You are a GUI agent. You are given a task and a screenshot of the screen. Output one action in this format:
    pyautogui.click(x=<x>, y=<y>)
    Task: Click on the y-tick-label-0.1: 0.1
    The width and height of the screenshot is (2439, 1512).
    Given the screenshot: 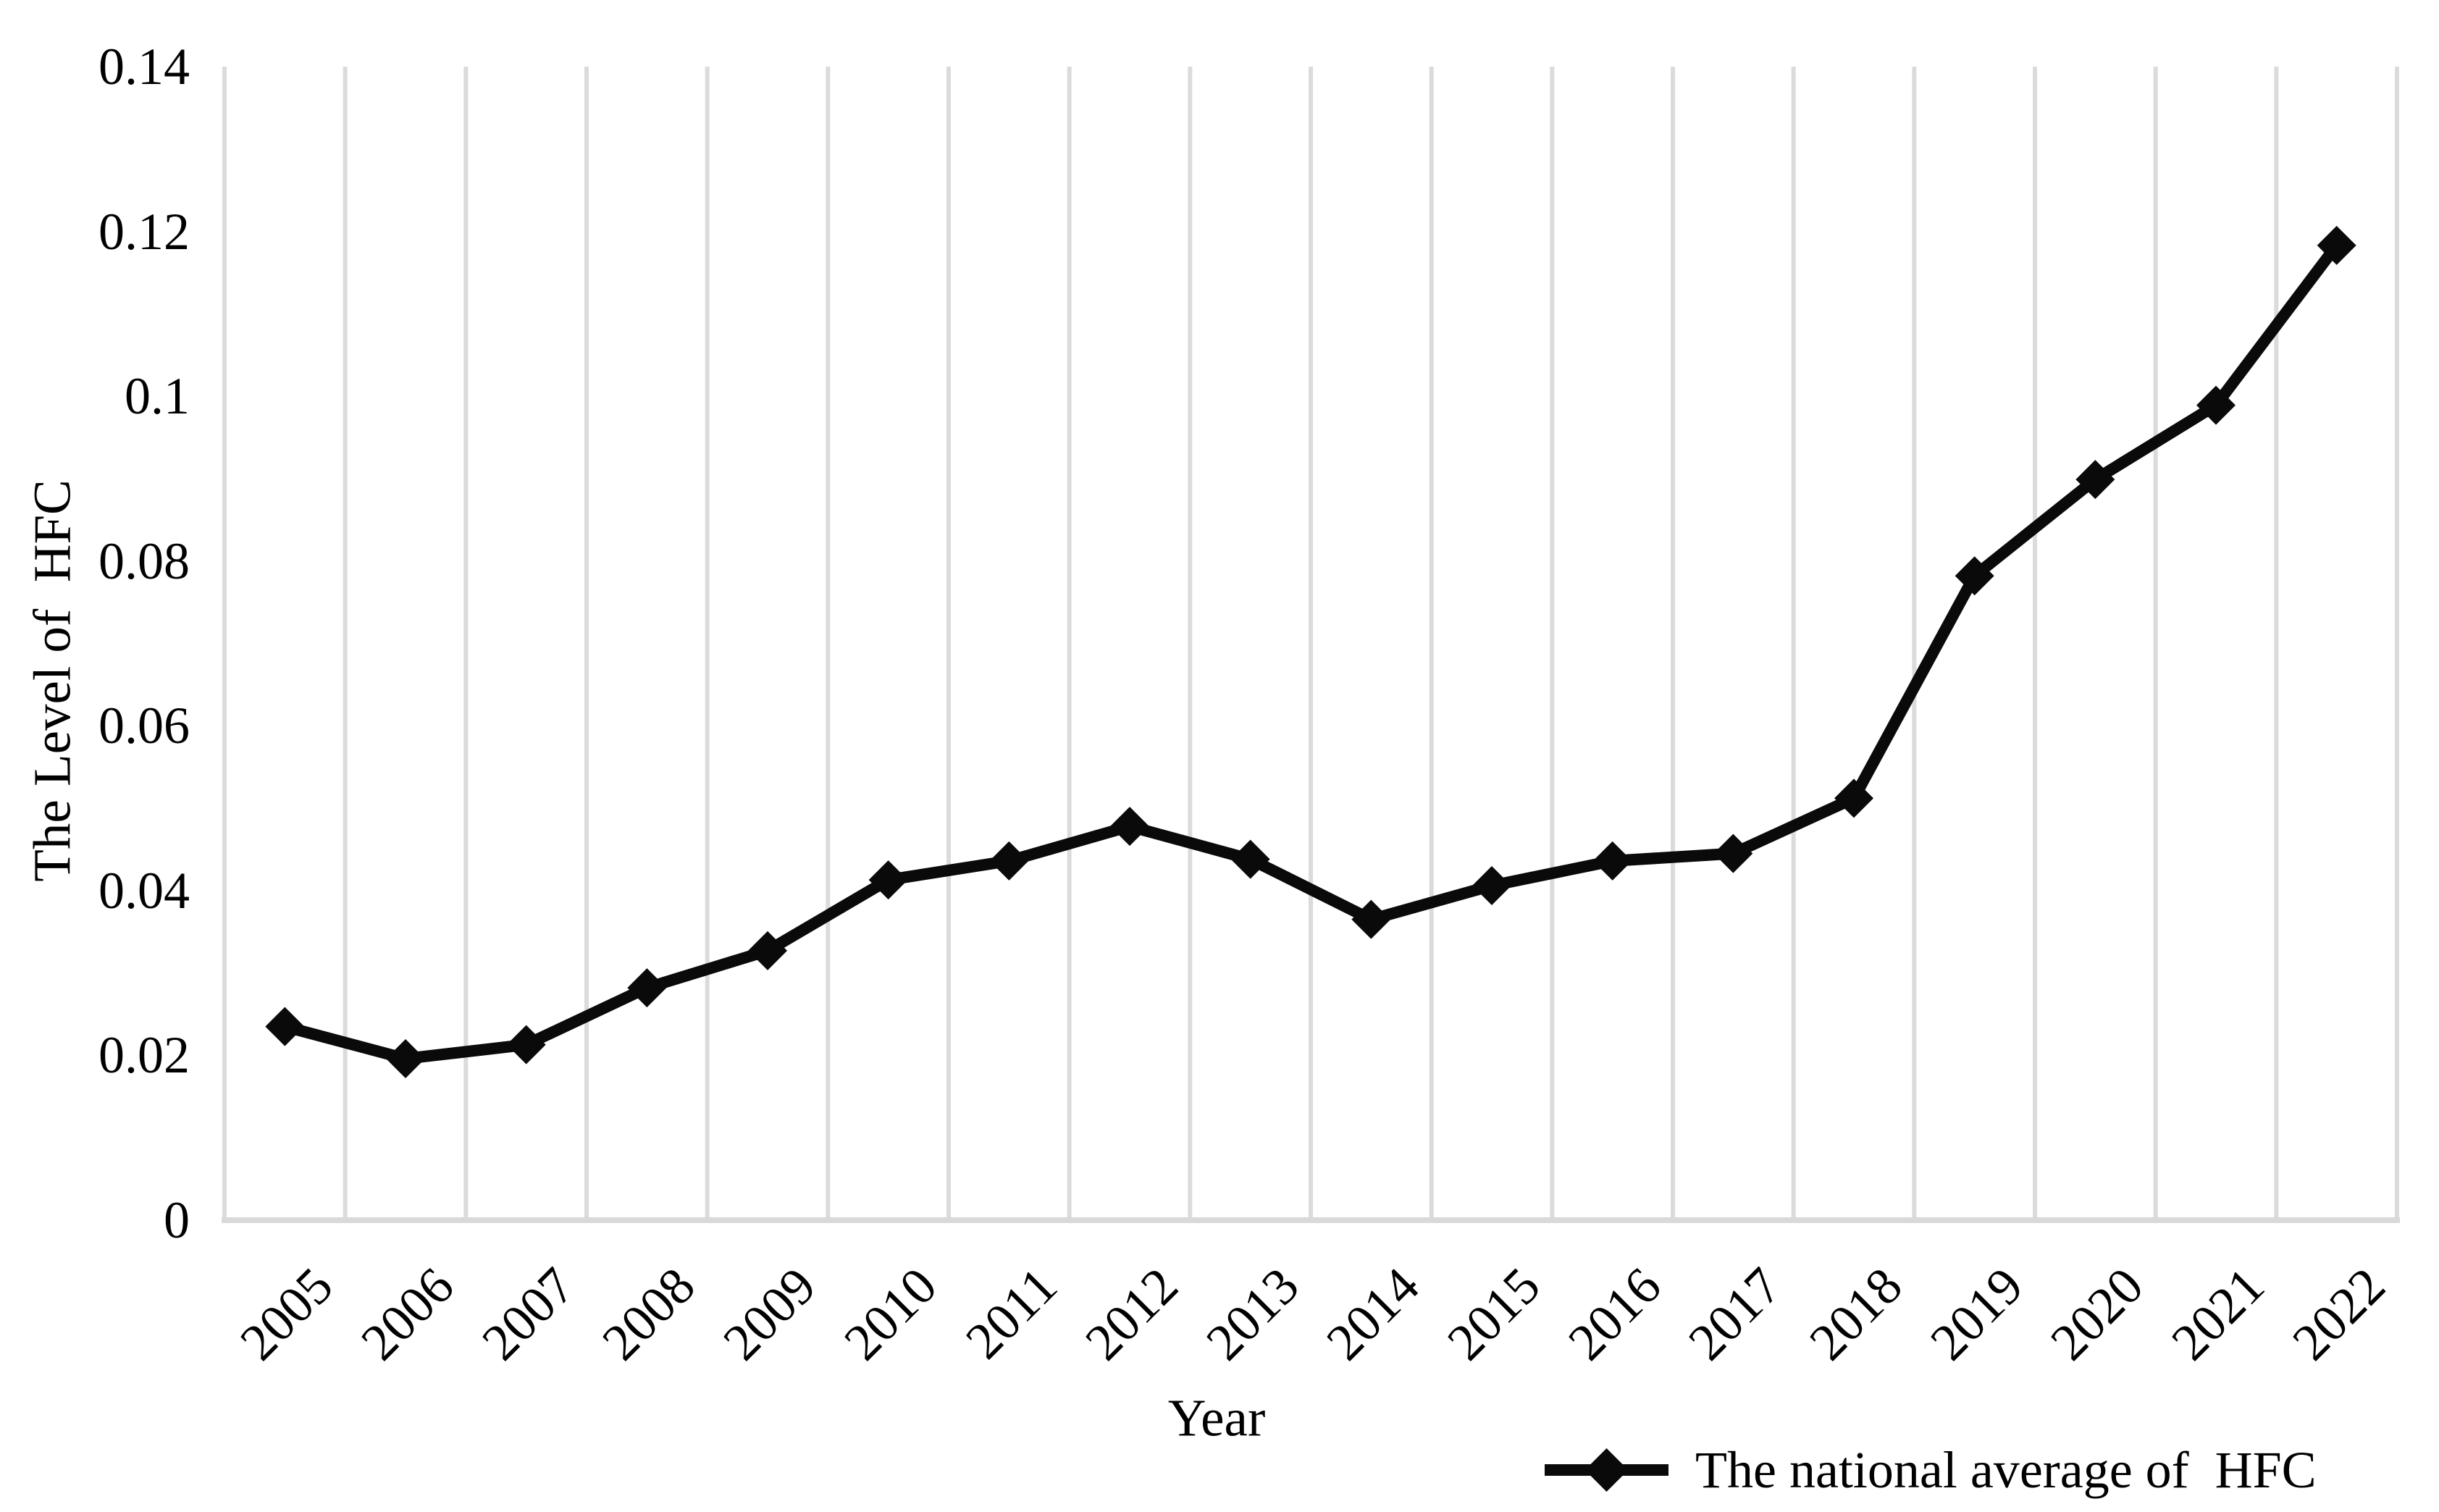 What is the action you would take?
    pyautogui.click(x=157, y=396)
    